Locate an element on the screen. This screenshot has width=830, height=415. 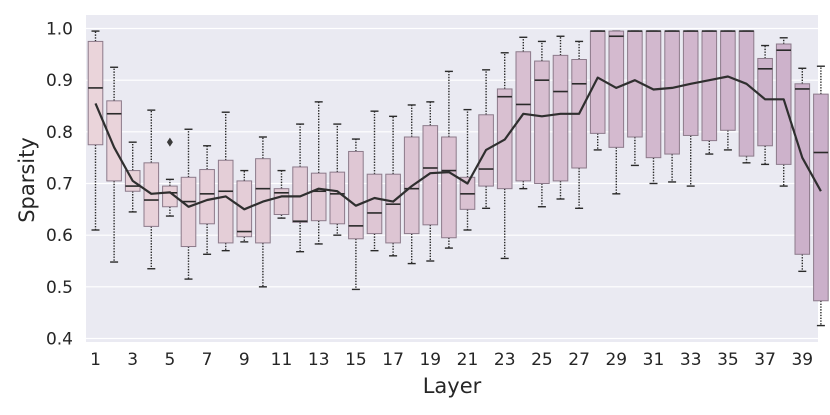
x-tick-label: 29 is located at coordinates (616, 360).